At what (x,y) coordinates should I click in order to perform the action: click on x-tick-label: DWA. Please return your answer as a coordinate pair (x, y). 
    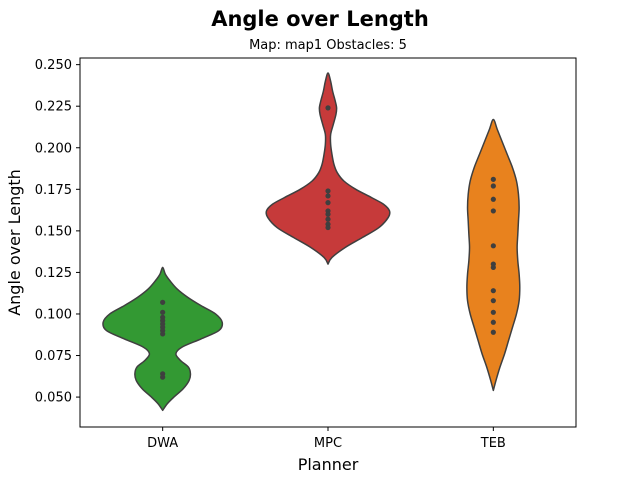
    Looking at the image, I should click on (162, 443).